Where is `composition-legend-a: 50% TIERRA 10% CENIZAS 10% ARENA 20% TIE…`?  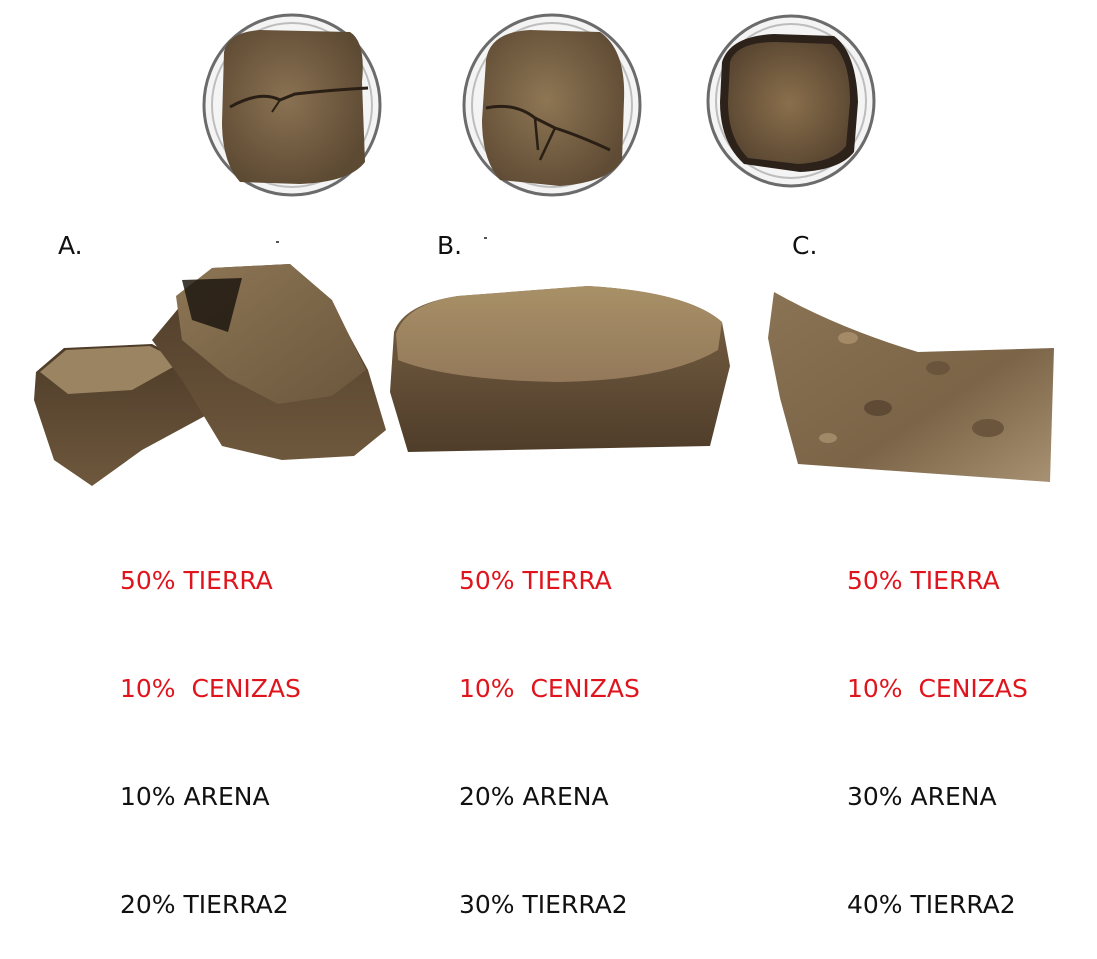 composition-legend-a: 50% TIERRA 10% CENIZAS 10% ARENA 20% TIE… is located at coordinates (210, 725).